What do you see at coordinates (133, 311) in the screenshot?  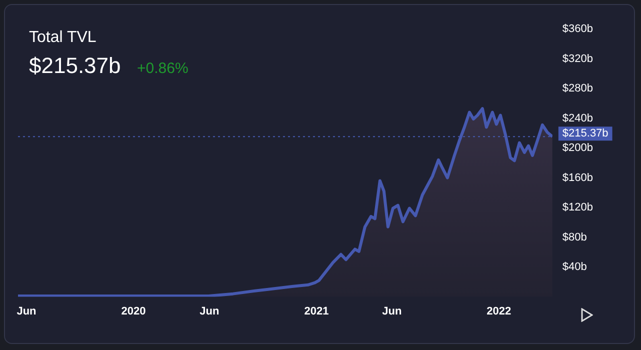 I see `x-tick-label: 2020` at bounding box center [133, 311].